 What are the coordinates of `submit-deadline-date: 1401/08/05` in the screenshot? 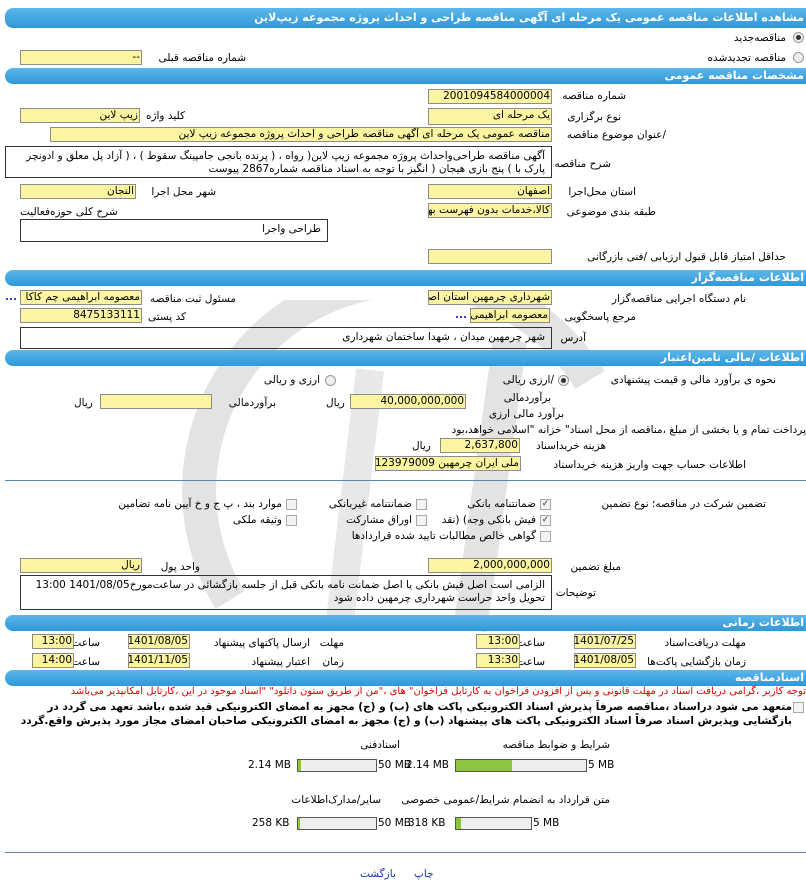 It's located at (159, 641).